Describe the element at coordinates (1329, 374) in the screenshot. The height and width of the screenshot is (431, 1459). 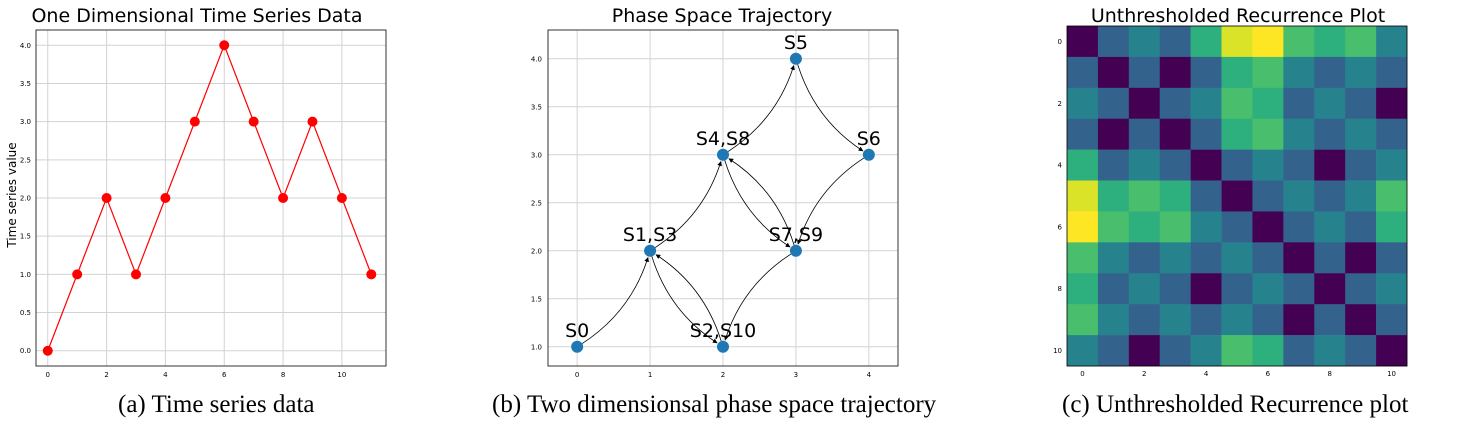
I see `x-tick-label: 8` at that location.